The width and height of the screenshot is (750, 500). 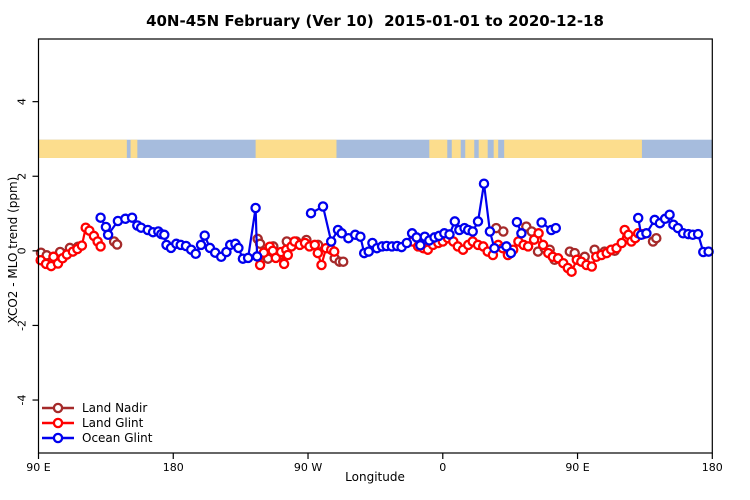 I want to click on legend-item-land-glint-label: Land Glint, so click(x=113, y=423).